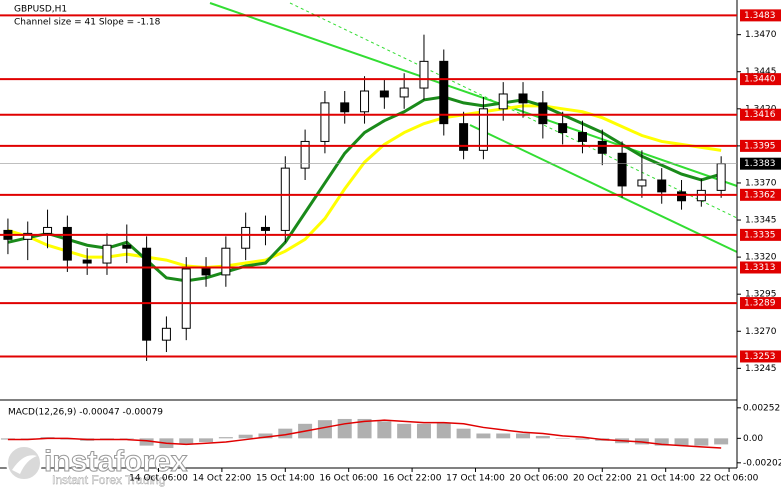  Describe the element at coordinates (24, 464) in the screenshot. I see `logo-swoosh` at that location.